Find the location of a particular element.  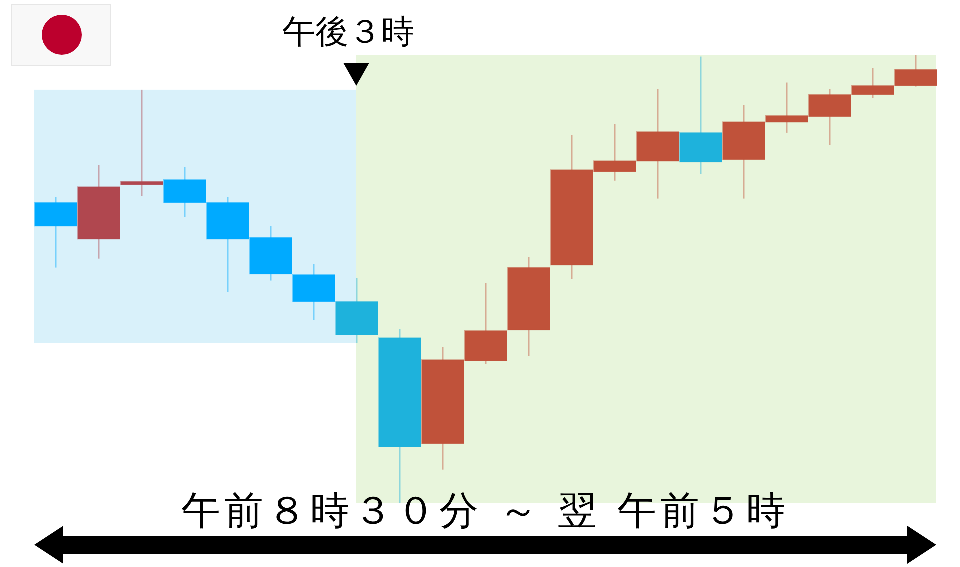

text: 午後３時 is located at coordinates (348, 31).